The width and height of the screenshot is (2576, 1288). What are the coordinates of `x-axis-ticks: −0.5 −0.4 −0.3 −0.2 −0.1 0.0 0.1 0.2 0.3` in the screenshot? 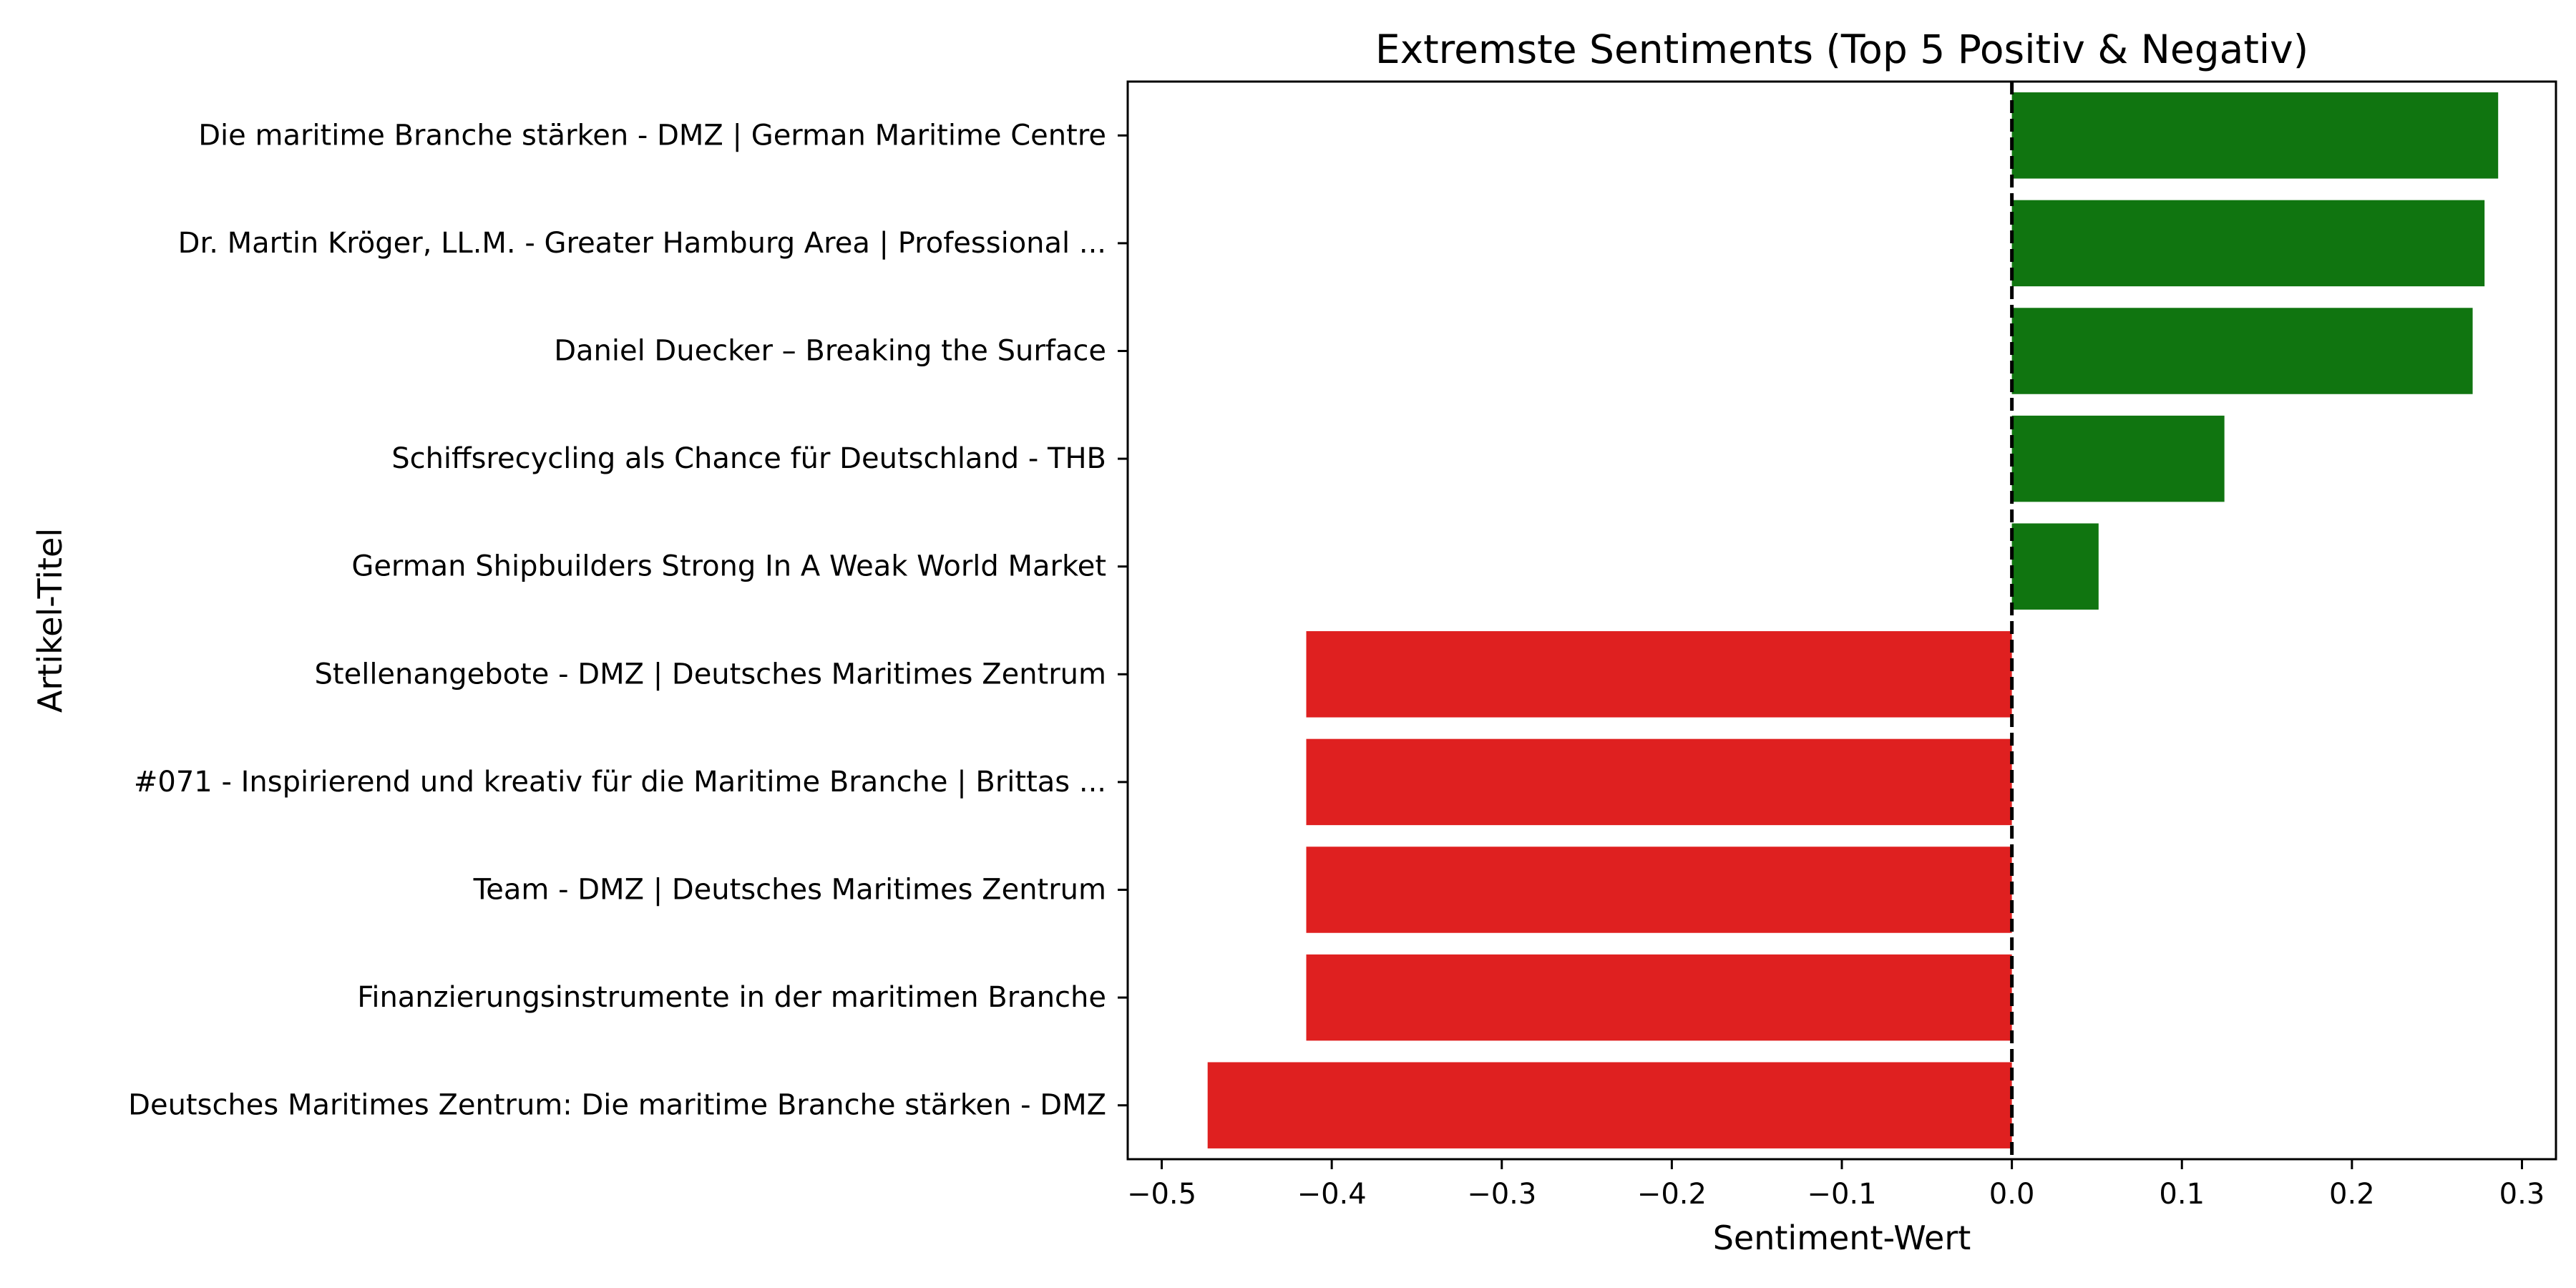 It's located at (1836, 1185).